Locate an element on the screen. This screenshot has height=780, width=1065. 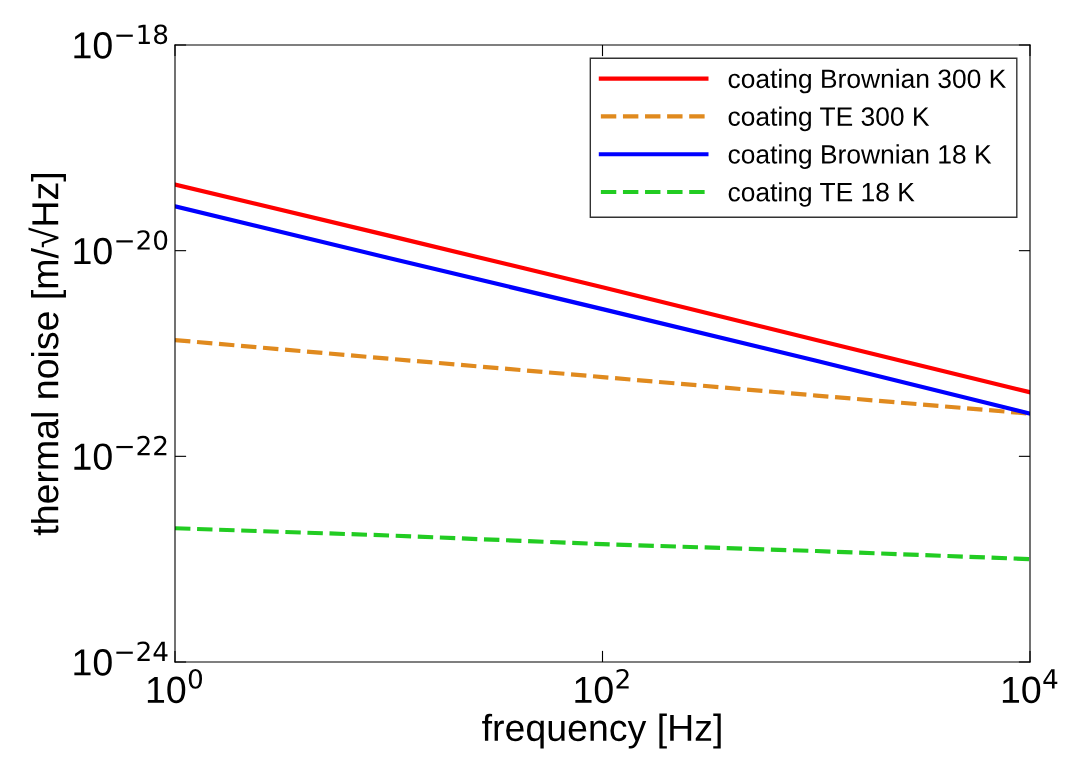
y-tick-label: 10$^{−18}$ is located at coordinates (121, 41).